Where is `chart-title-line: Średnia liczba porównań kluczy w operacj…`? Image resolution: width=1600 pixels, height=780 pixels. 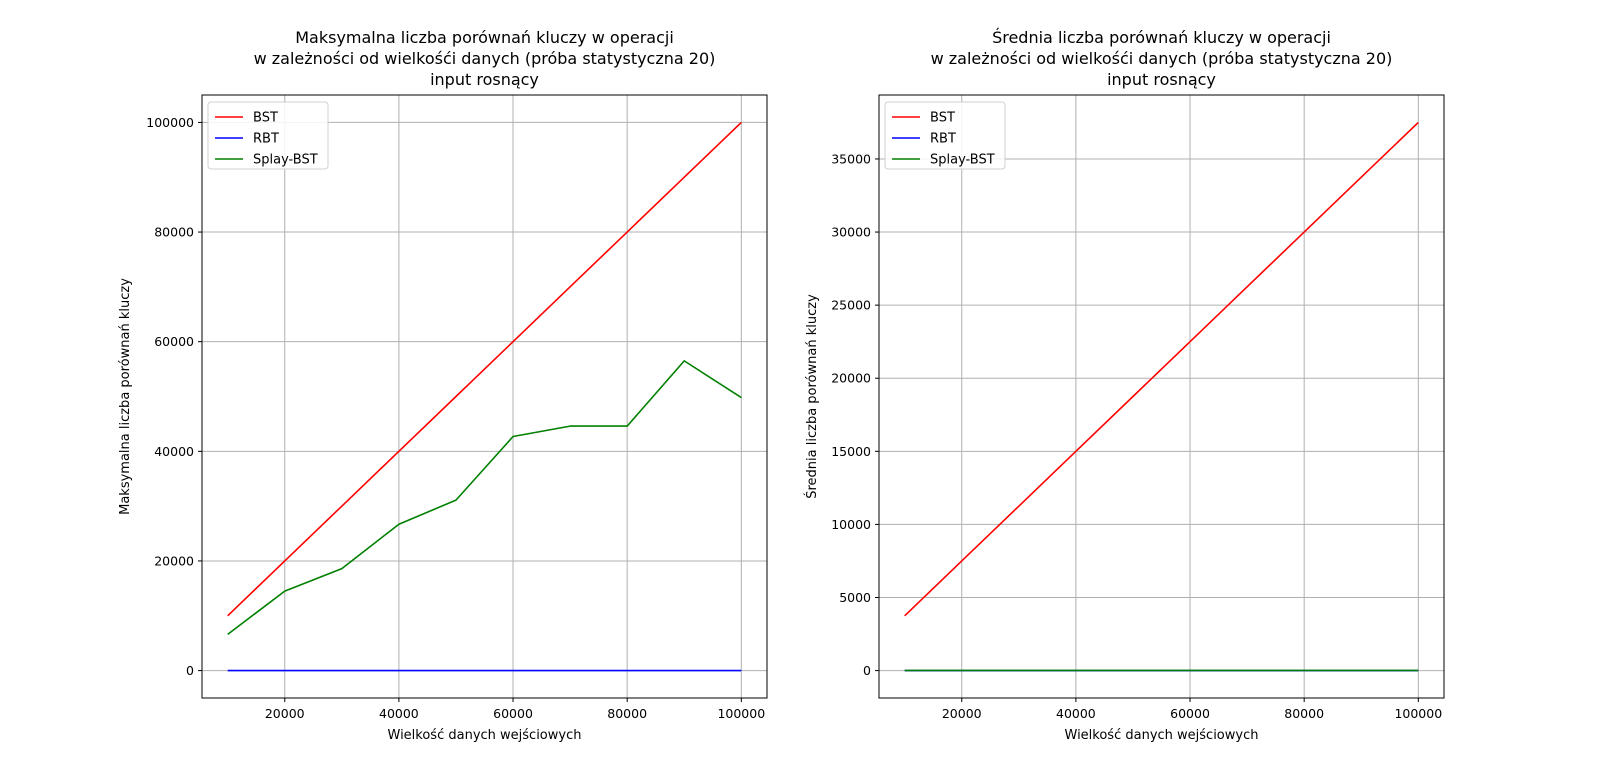 chart-title-line: Średnia liczba porównań kluczy w operacj… is located at coordinates (1161, 37).